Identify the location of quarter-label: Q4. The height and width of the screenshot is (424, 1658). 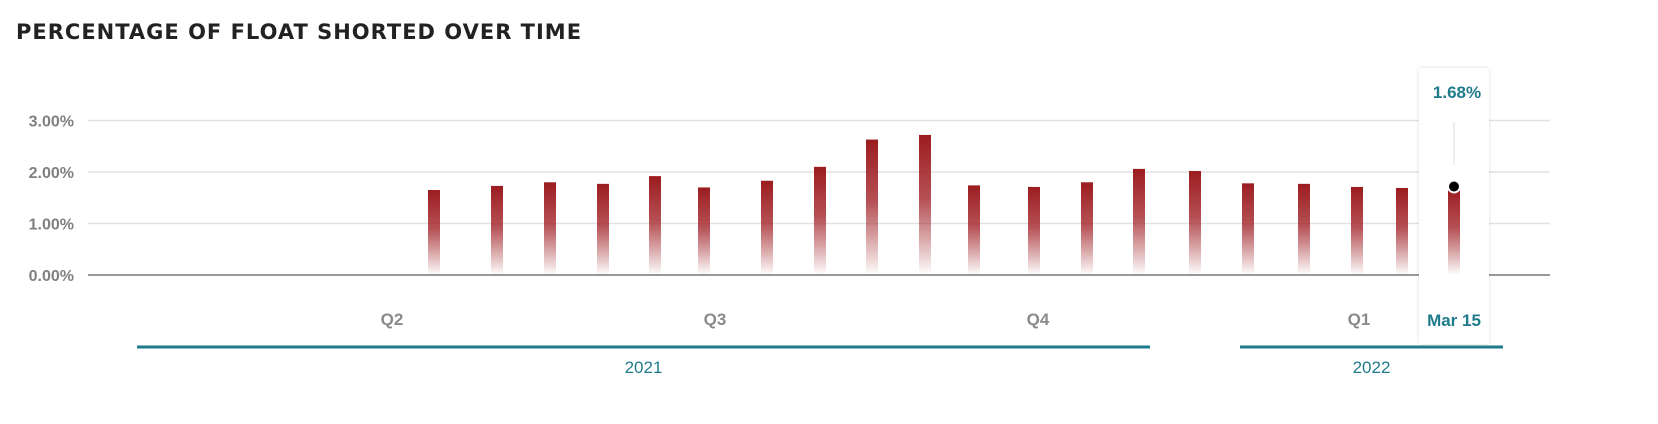
(1038, 319).